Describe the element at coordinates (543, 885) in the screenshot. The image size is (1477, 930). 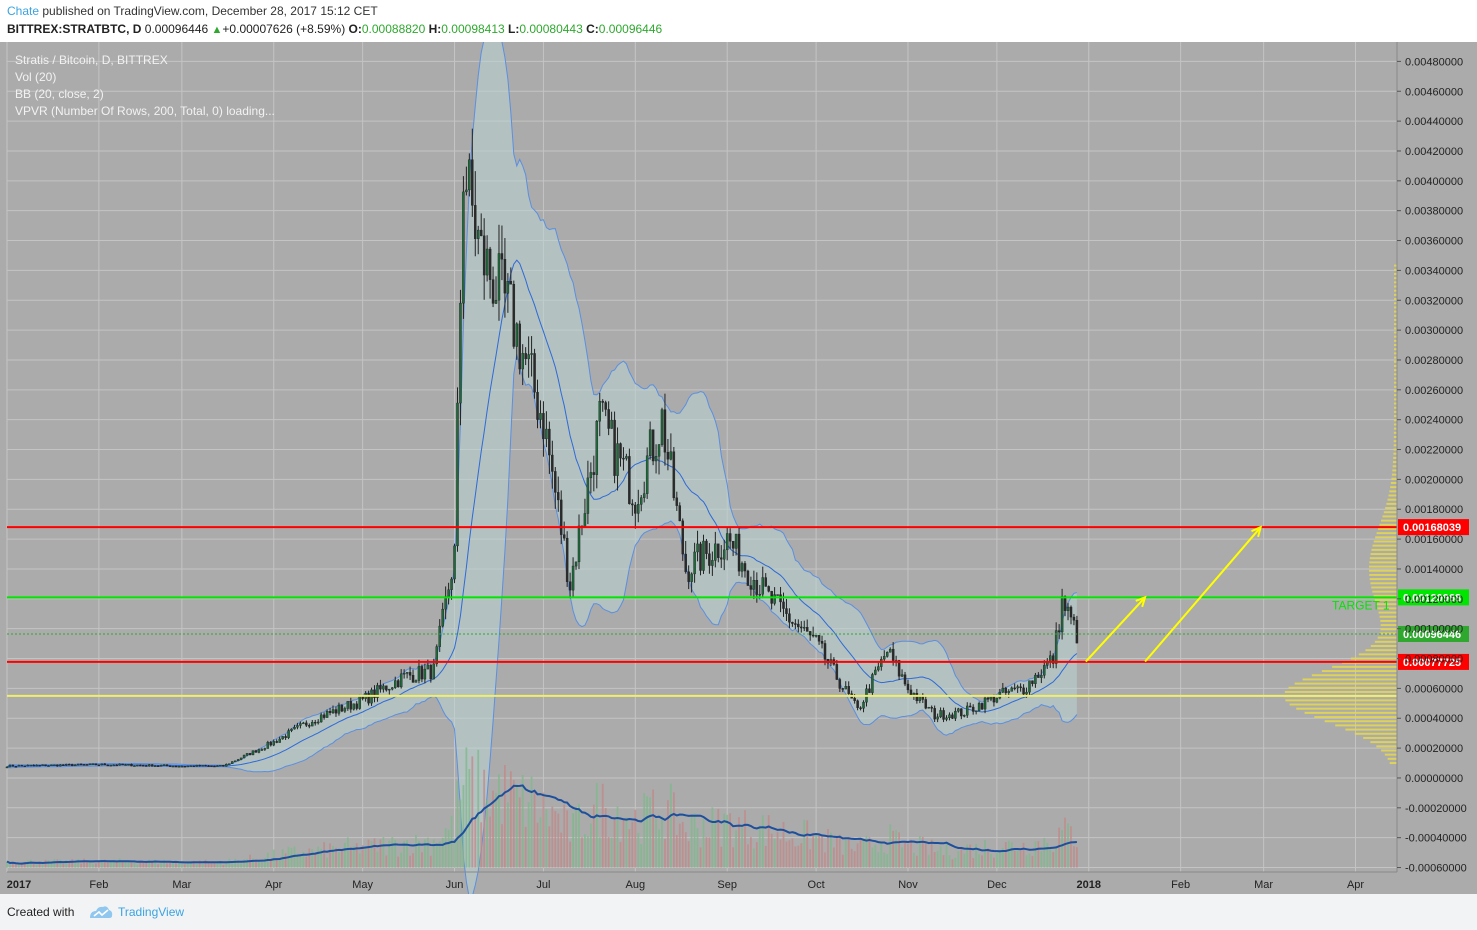
I see `x-tick-label: Jul` at that location.